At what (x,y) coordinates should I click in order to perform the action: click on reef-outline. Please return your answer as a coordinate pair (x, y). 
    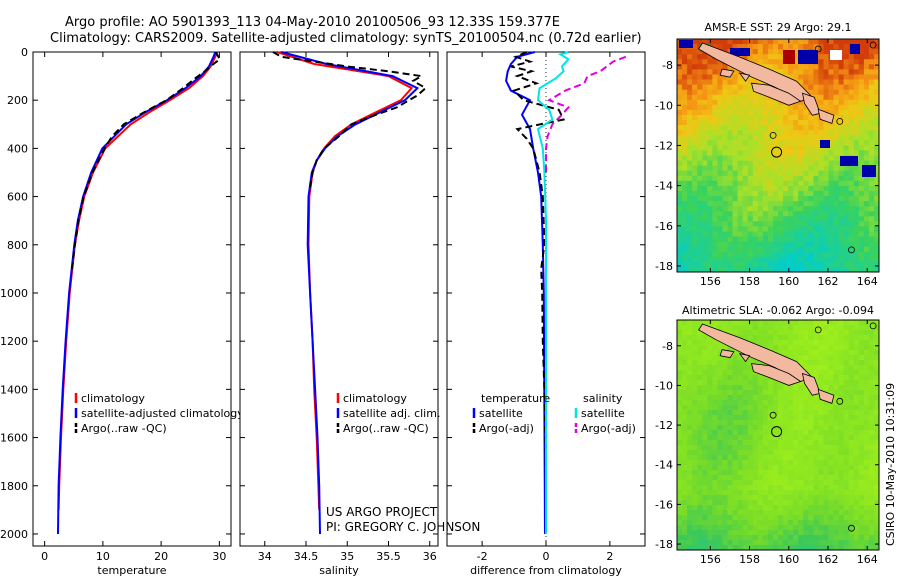
    Looking at the image, I should click on (840, 401).